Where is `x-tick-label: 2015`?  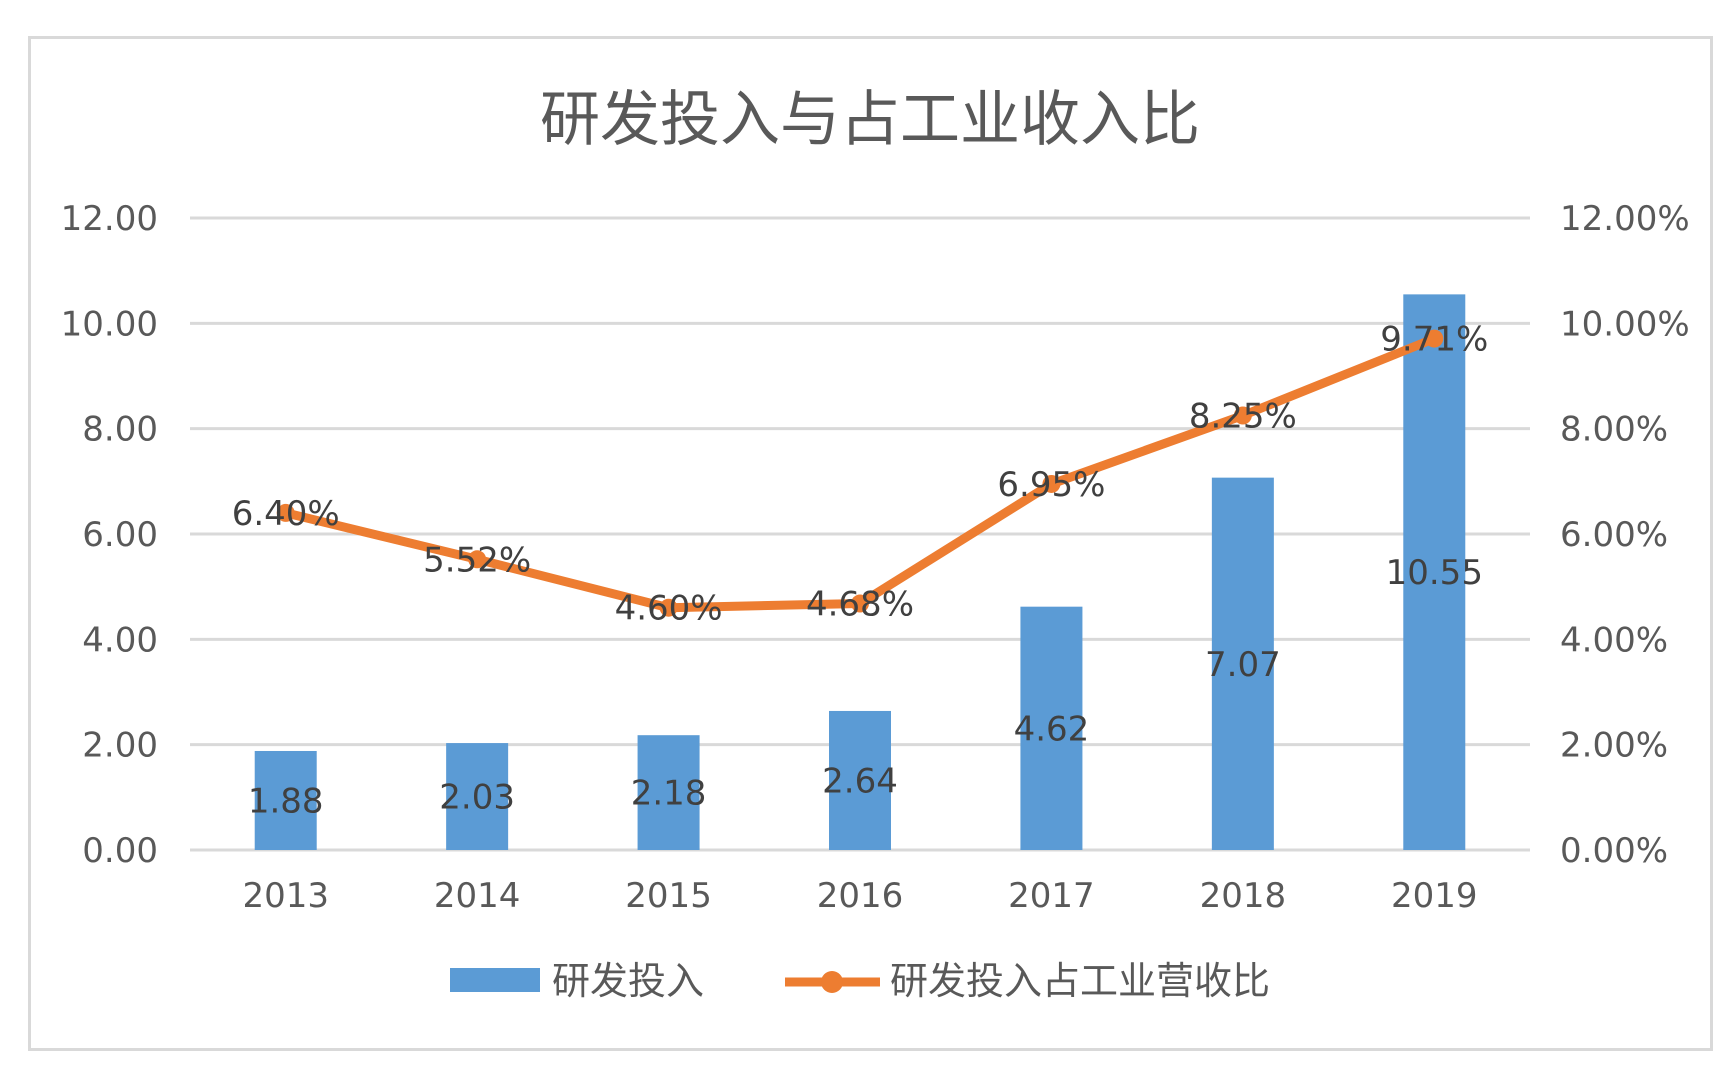 x-tick-label: 2015 is located at coordinates (668, 896).